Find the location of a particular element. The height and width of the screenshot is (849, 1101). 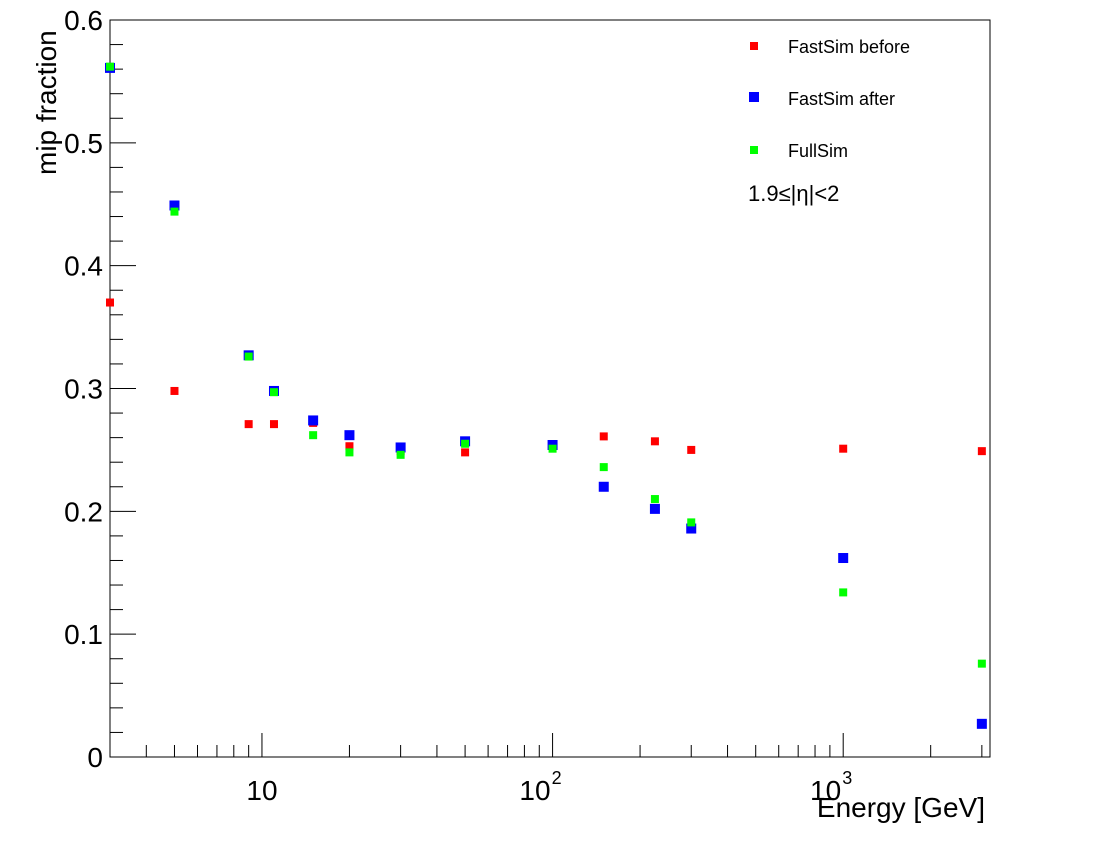

legend-marker-fastsim-after is located at coordinates (754, 97).